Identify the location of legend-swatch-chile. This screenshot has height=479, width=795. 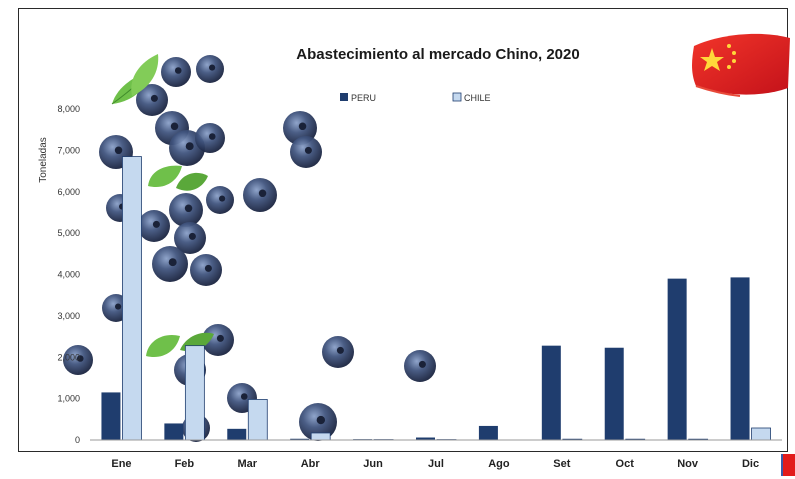
(457, 97).